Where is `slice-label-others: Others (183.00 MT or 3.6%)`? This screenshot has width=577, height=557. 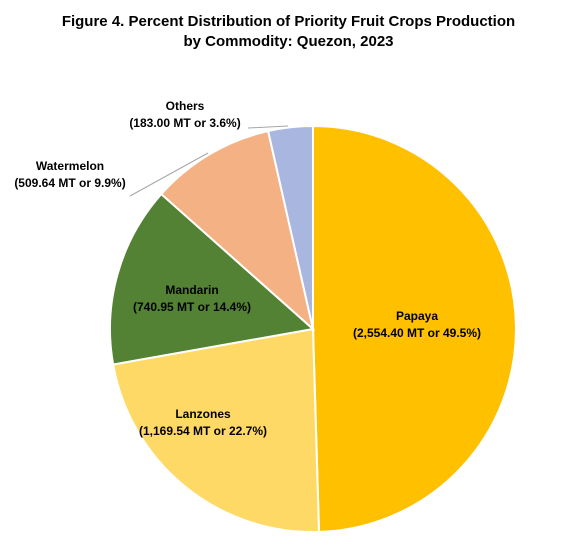 slice-label-others: Others (183.00 MT or 3.6%) is located at coordinates (184, 114).